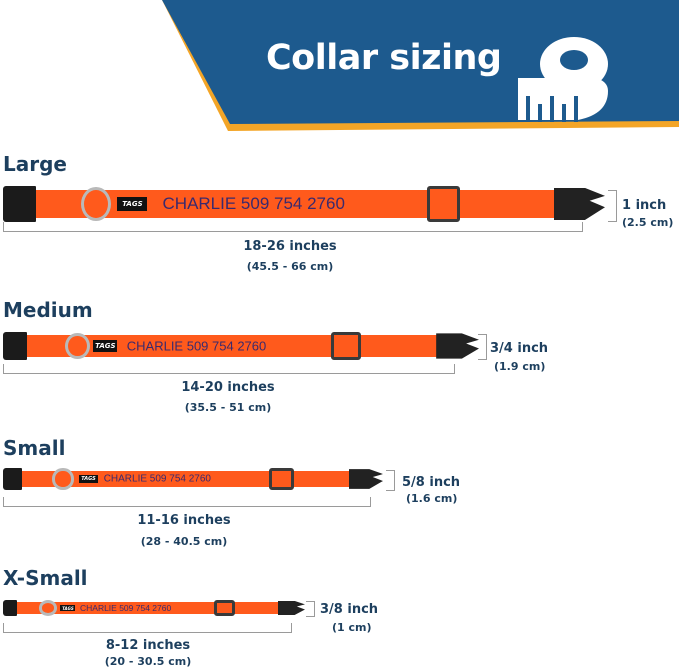 The image size is (679, 670). I want to click on width-inches: 1 inch, so click(644, 205).